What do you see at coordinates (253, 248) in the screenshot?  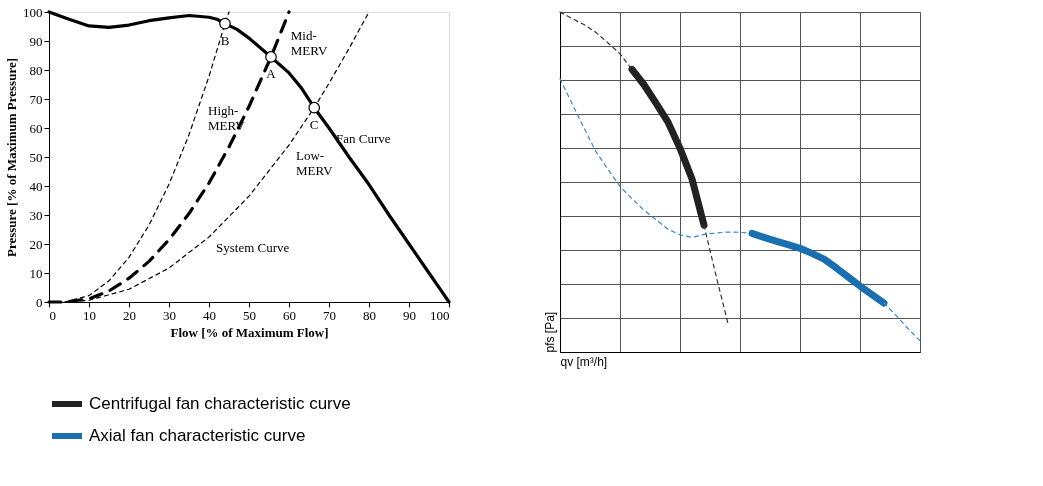 I see `annotation: System Curve` at bounding box center [253, 248].